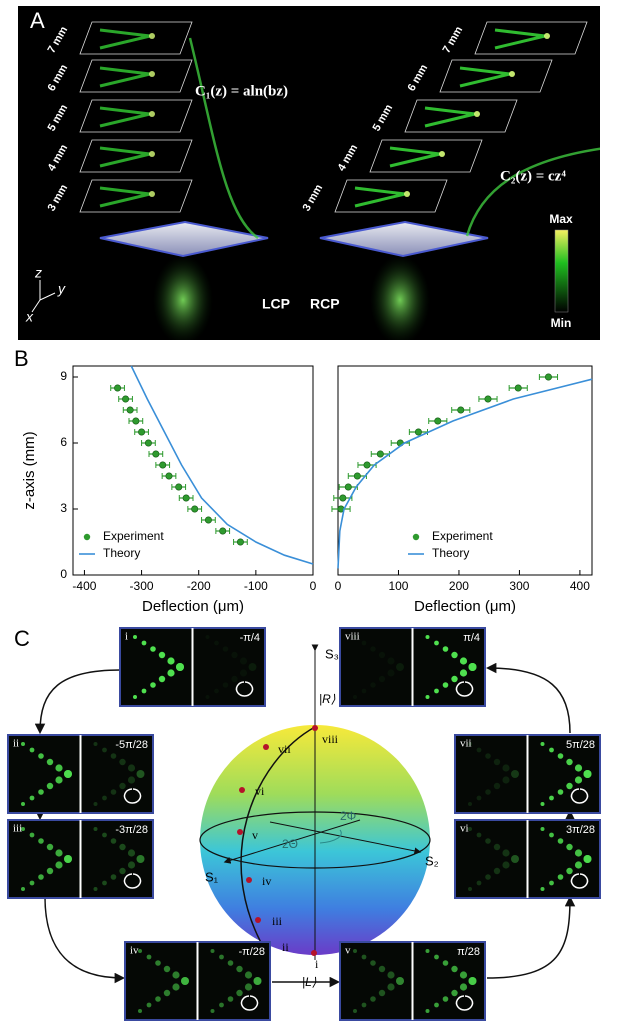 The image size is (619, 1029). I want to click on tile-numeral: ii, so click(16, 744).